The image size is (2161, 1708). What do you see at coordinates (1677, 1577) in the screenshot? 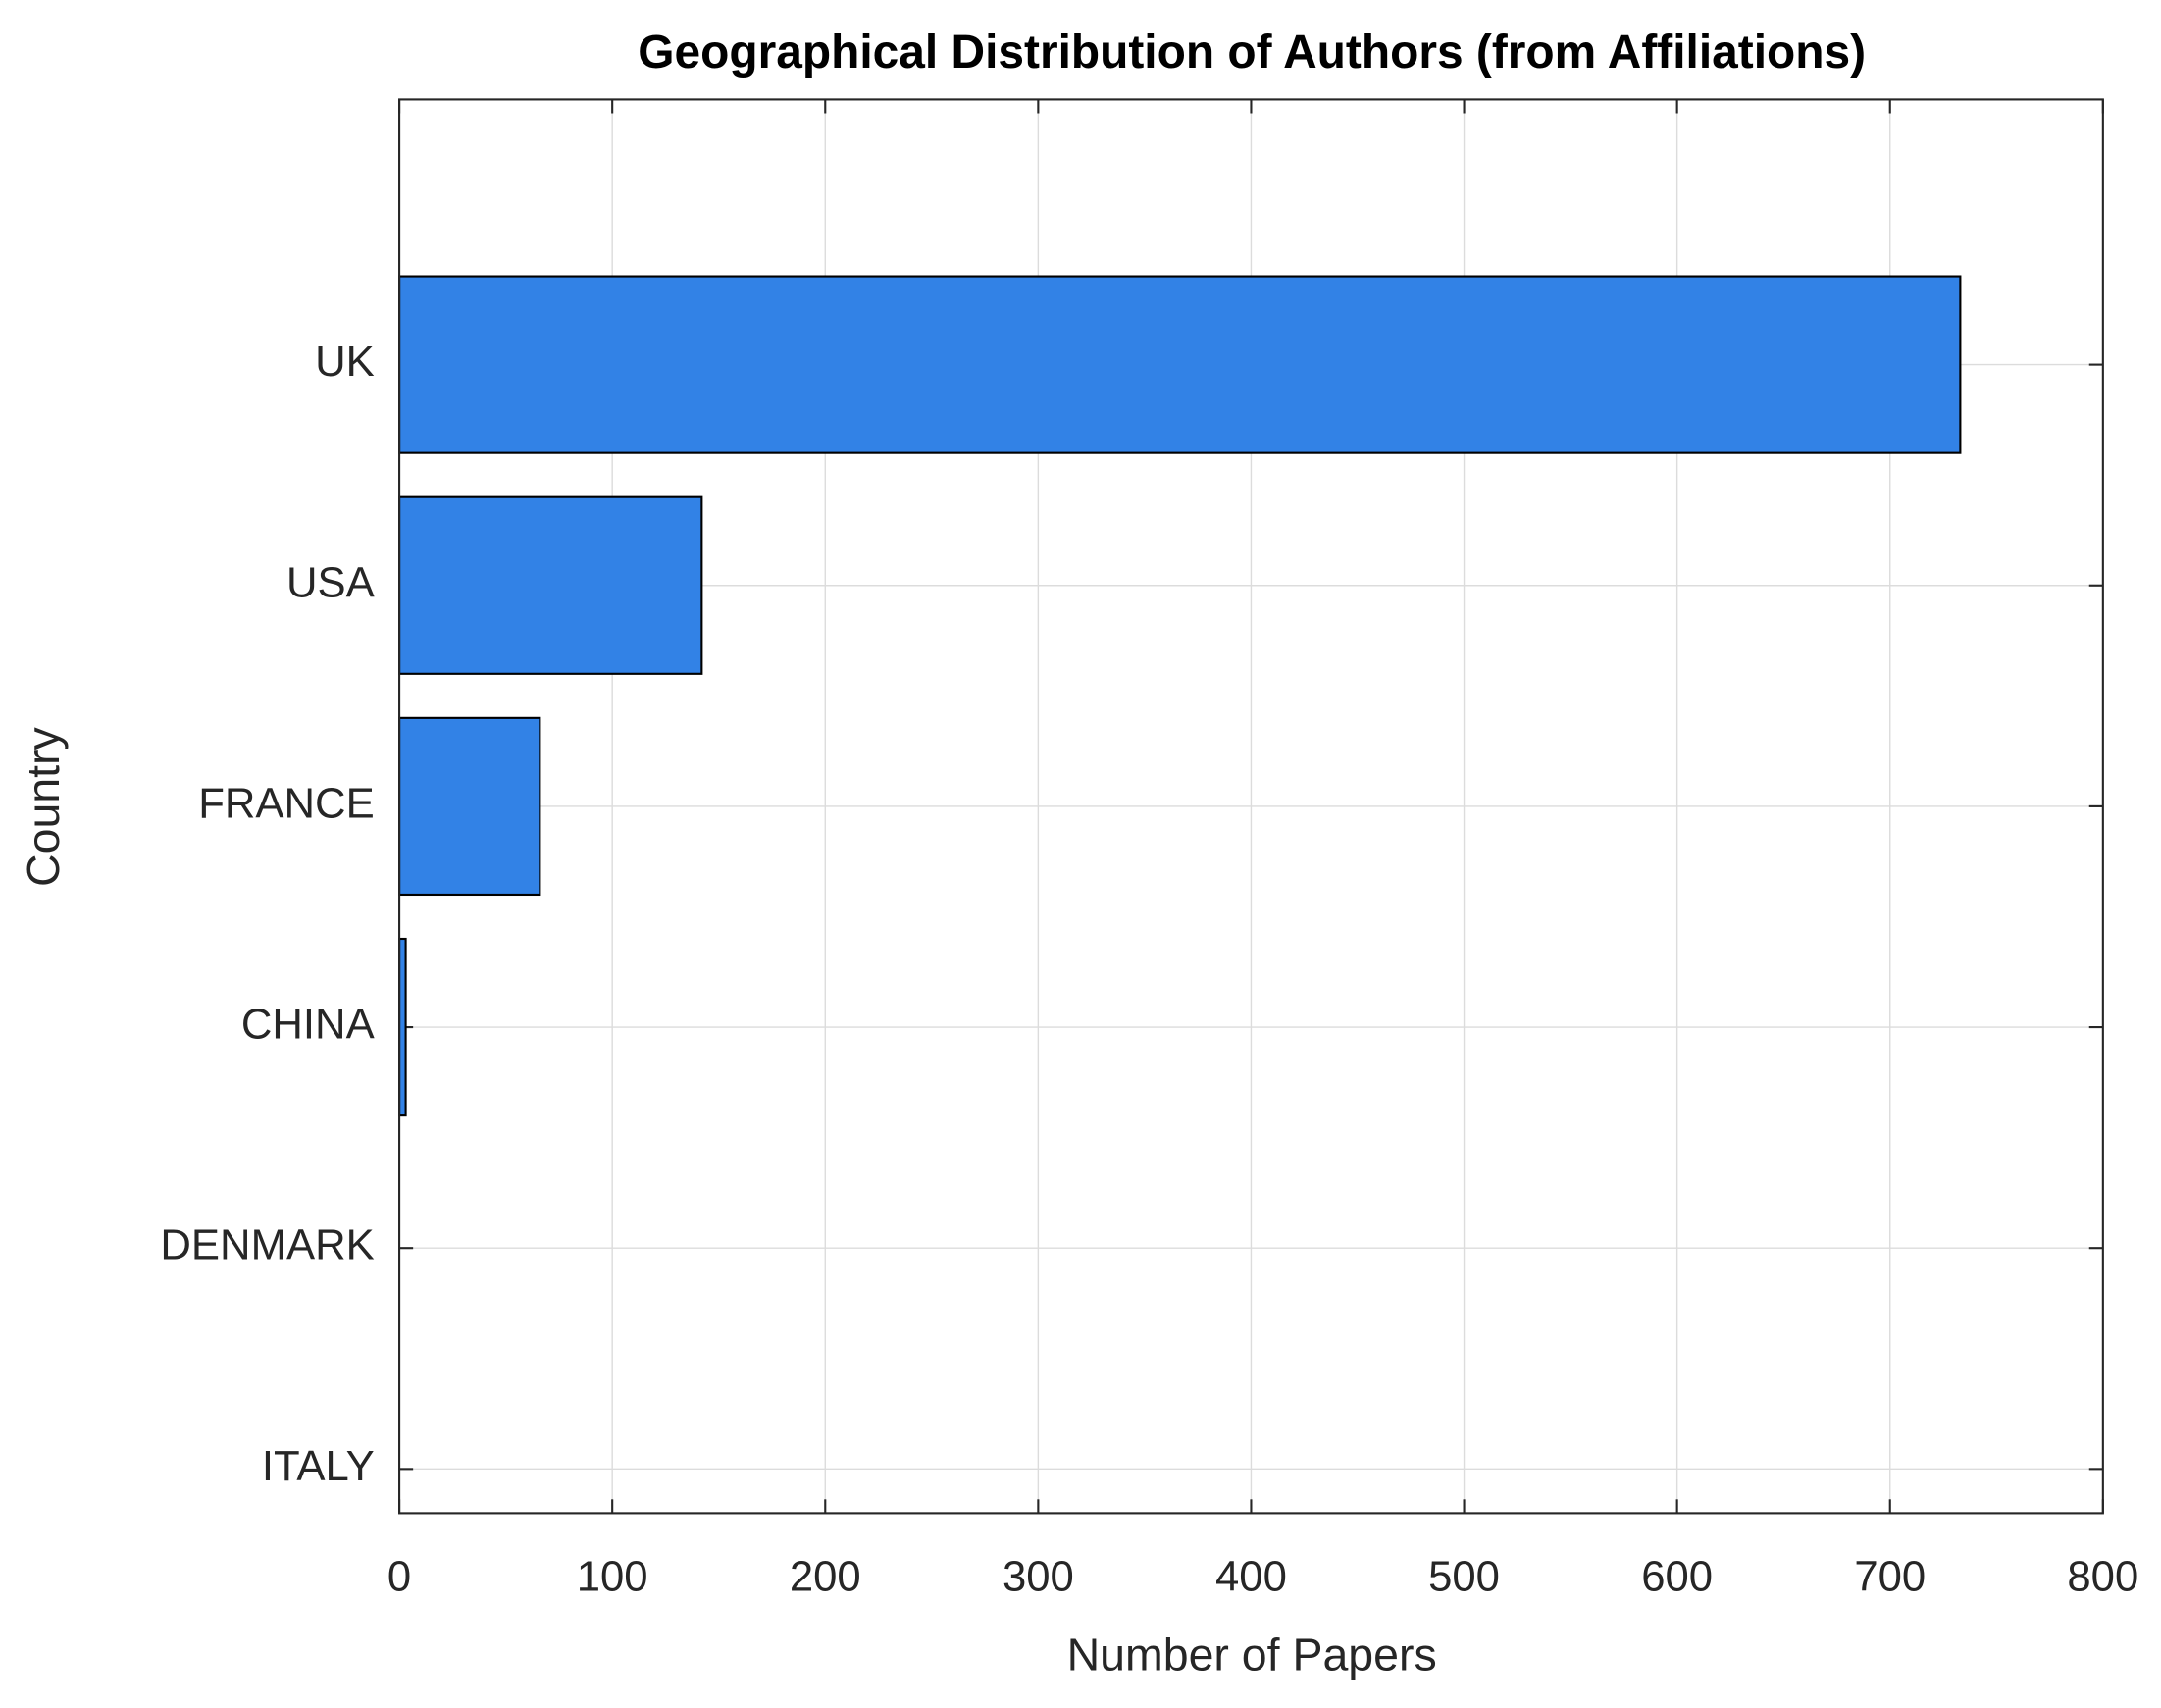
I see `x-tick-label: 600` at bounding box center [1677, 1577].